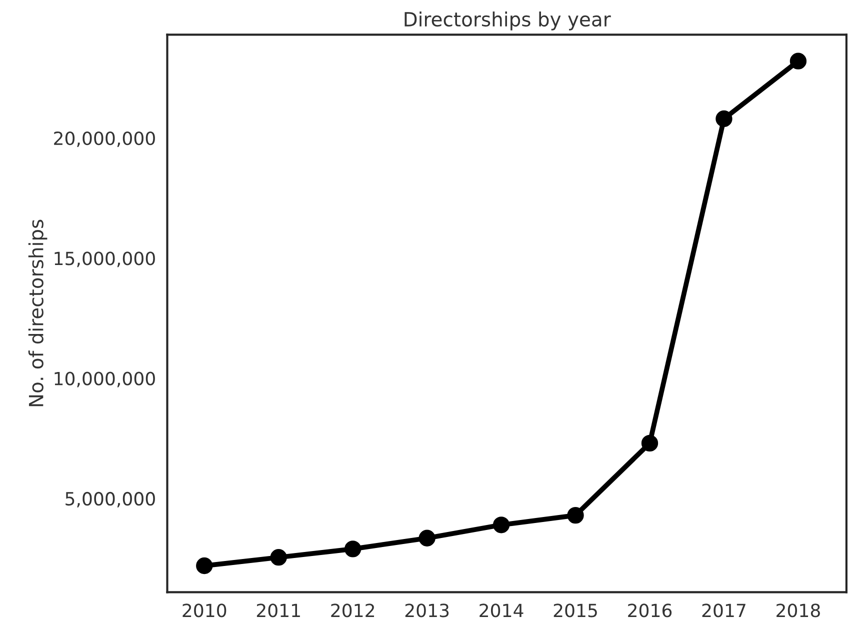 The image size is (849, 630). I want to click on x-tick-label: 2011, so click(278, 611).